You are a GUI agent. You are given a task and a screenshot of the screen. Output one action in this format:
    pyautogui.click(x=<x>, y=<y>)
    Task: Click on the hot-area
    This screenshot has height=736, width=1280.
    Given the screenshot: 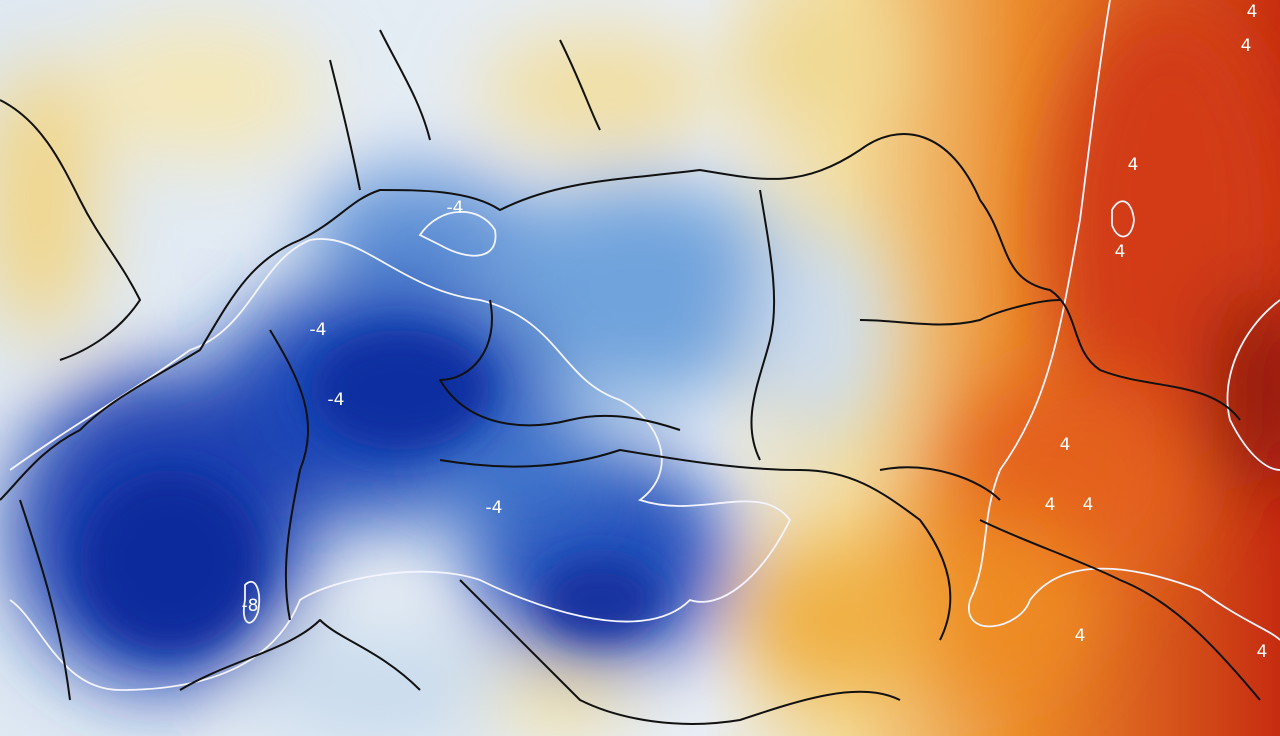 What is the action you would take?
    pyautogui.click(x=1245, y=390)
    